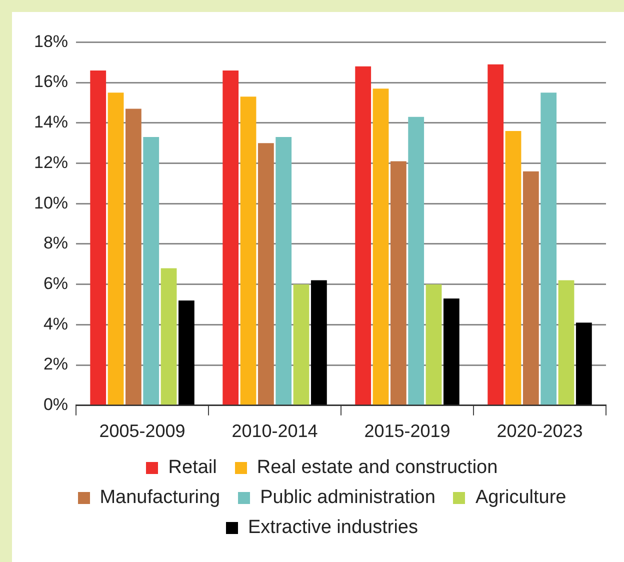 This screenshot has width=624, height=562. I want to click on y-tick-label: 16%, so click(51, 82).